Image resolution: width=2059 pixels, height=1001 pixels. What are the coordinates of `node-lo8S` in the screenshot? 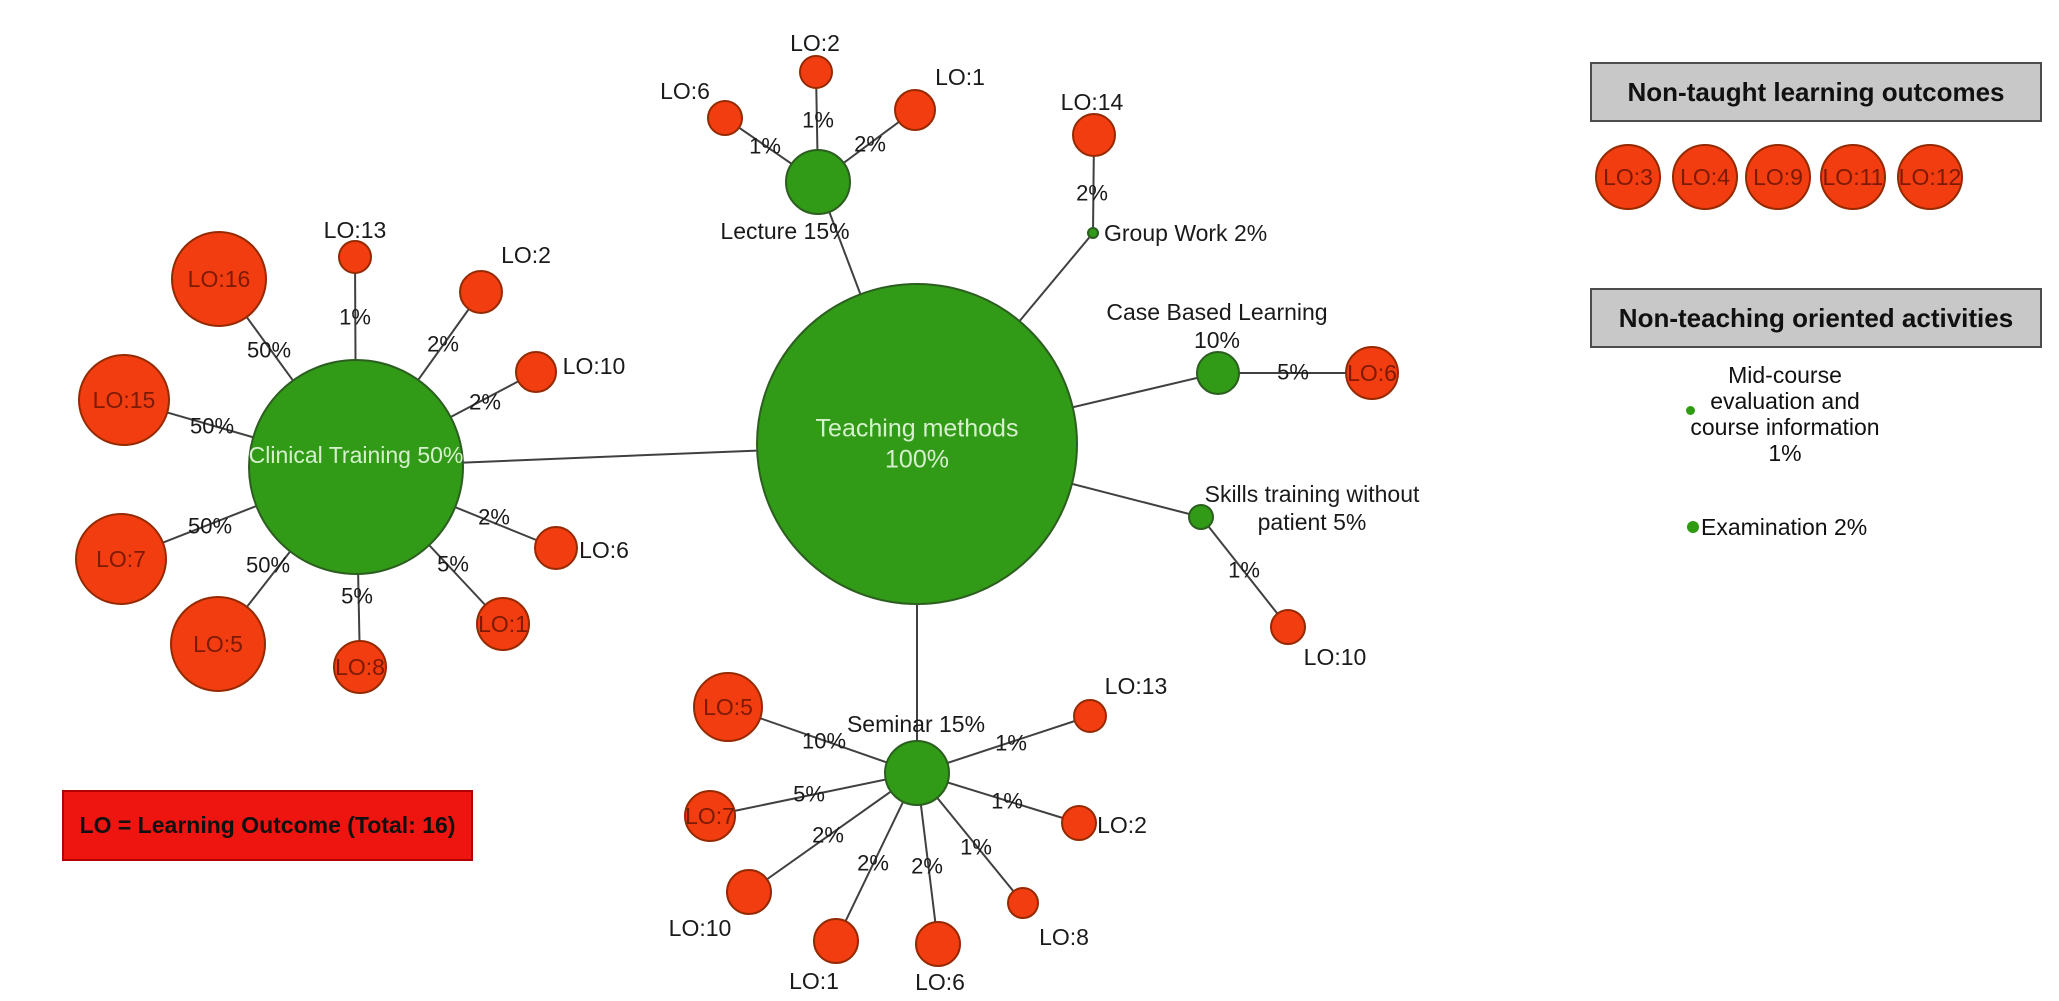 It's located at (1023, 903).